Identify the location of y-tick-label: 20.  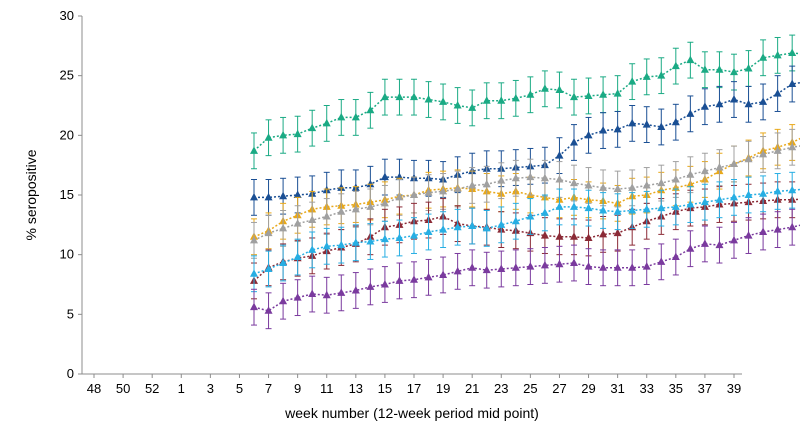
(67, 134).